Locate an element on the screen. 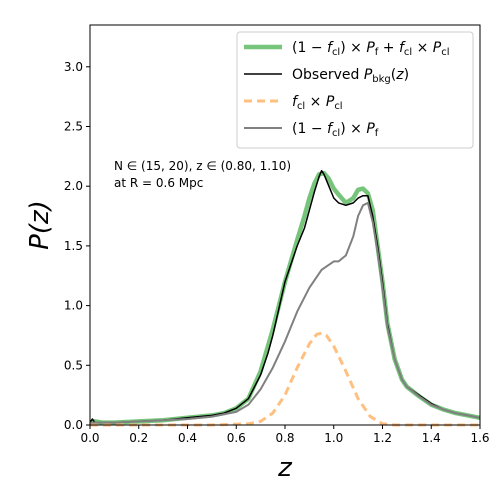 This screenshot has height=500, width=500. y-tick-label: 2.0 is located at coordinates (73, 186).